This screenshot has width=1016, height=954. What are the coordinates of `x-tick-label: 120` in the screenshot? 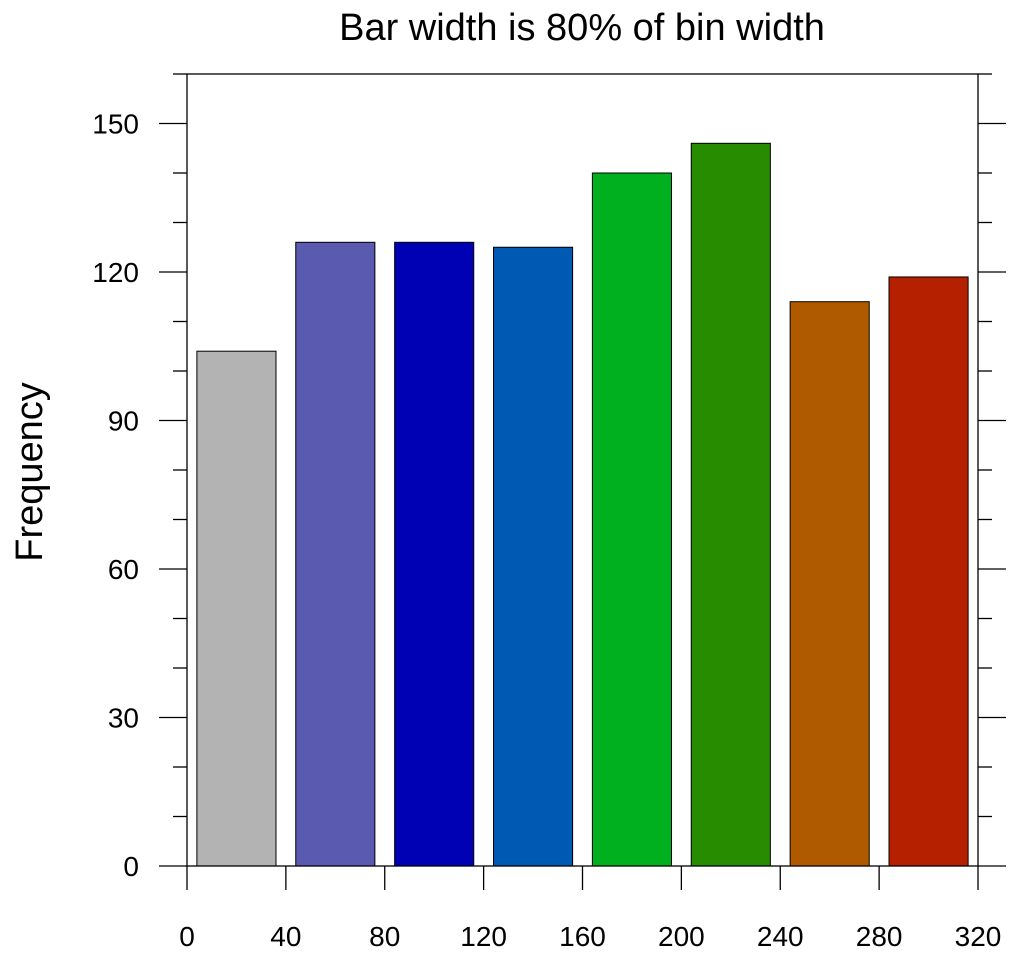 It's located at (483, 936).